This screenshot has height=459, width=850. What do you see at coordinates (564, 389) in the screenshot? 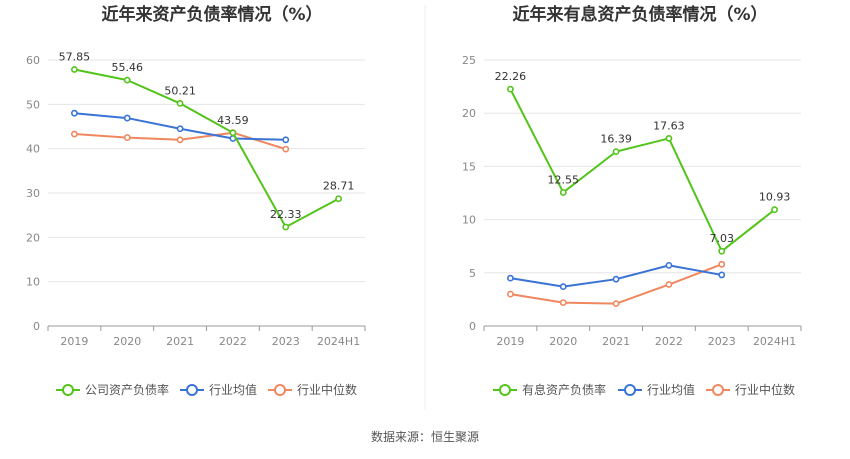
I see `svg-text: 有息资产负债率` at bounding box center [564, 389].